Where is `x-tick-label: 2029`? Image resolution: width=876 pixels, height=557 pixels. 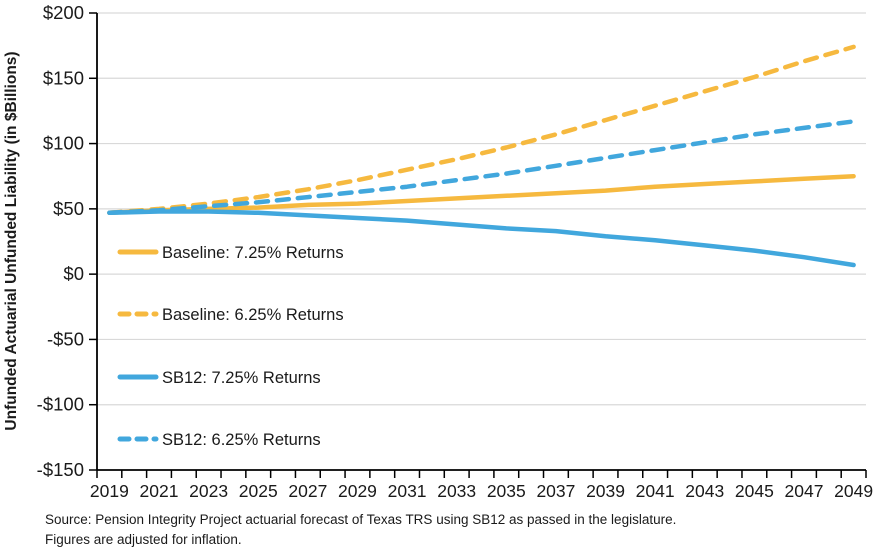 x-tick-label: 2029 is located at coordinates (357, 491).